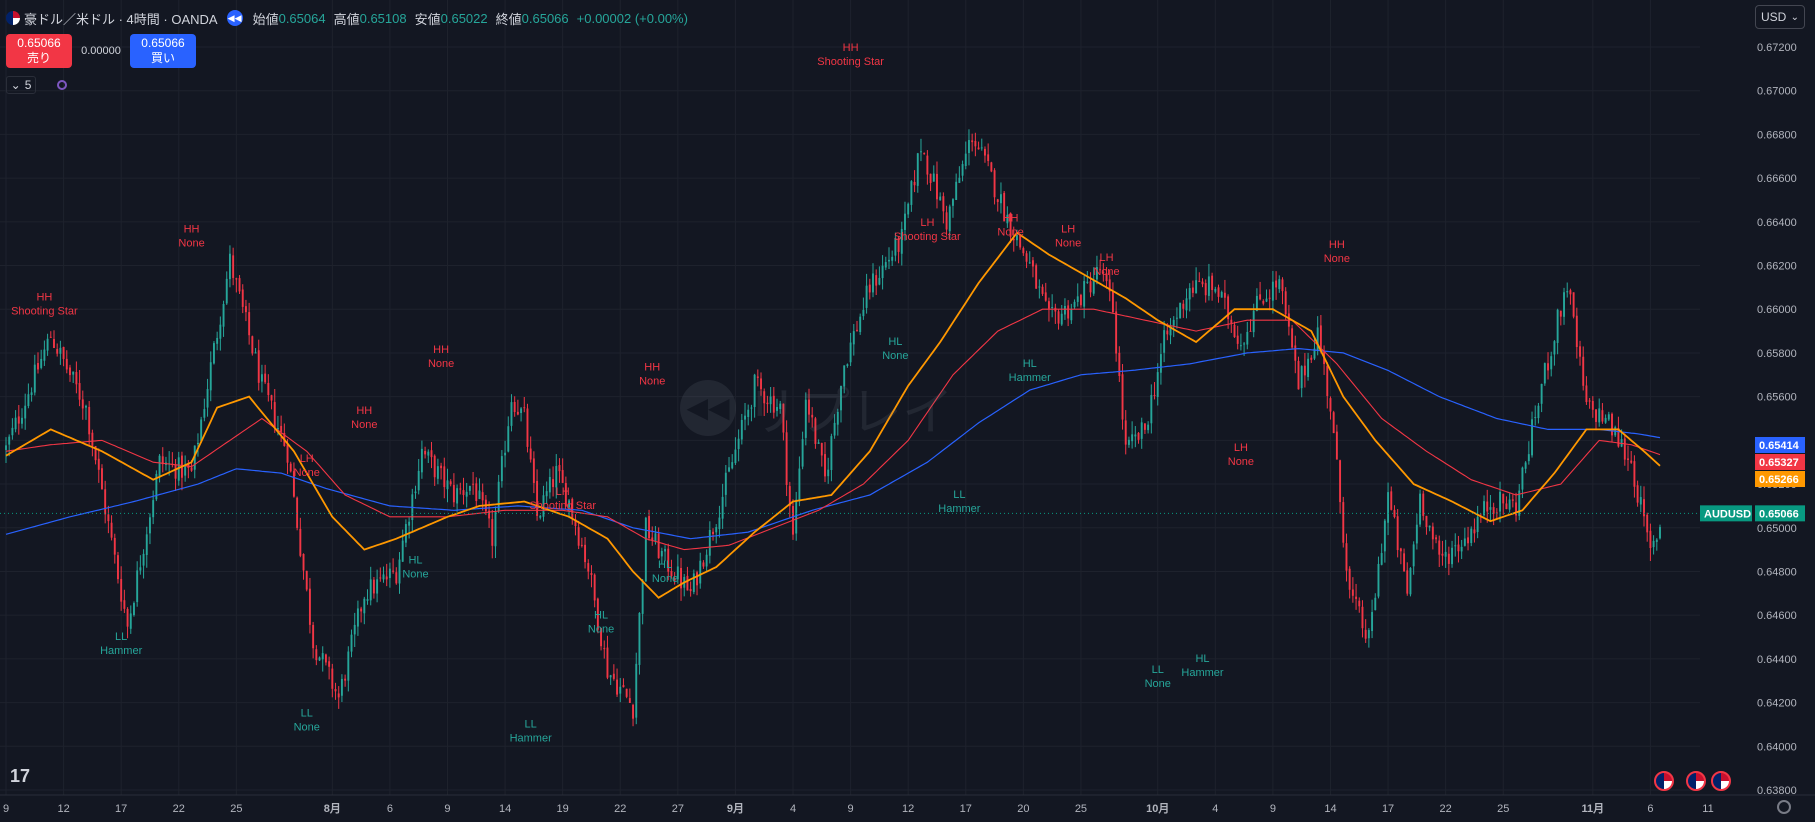 The width and height of the screenshot is (1815, 822). What do you see at coordinates (1068, 244) in the screenshot?
I see `pattern-candle-label: None` at bounding box center [1068, 244].